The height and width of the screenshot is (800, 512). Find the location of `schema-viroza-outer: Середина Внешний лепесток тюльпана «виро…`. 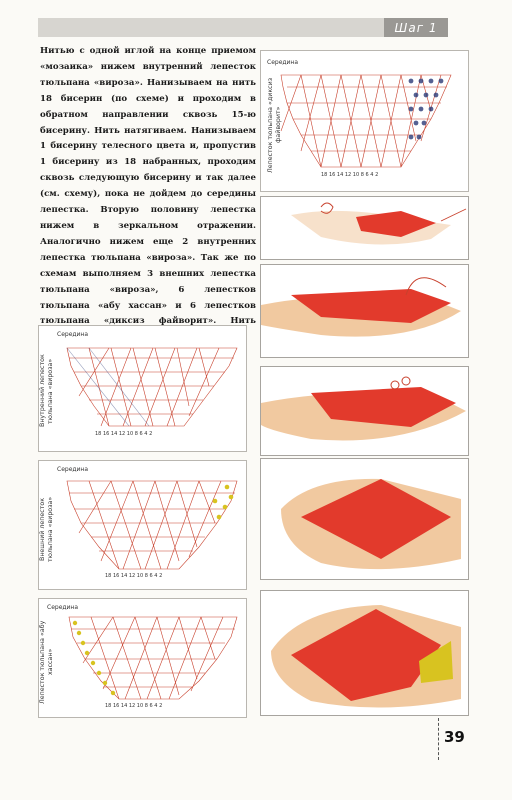

schema-viroza-outer: Середина Внешний лепесток тюльпана «виро… is located at coordinates (142, 525).